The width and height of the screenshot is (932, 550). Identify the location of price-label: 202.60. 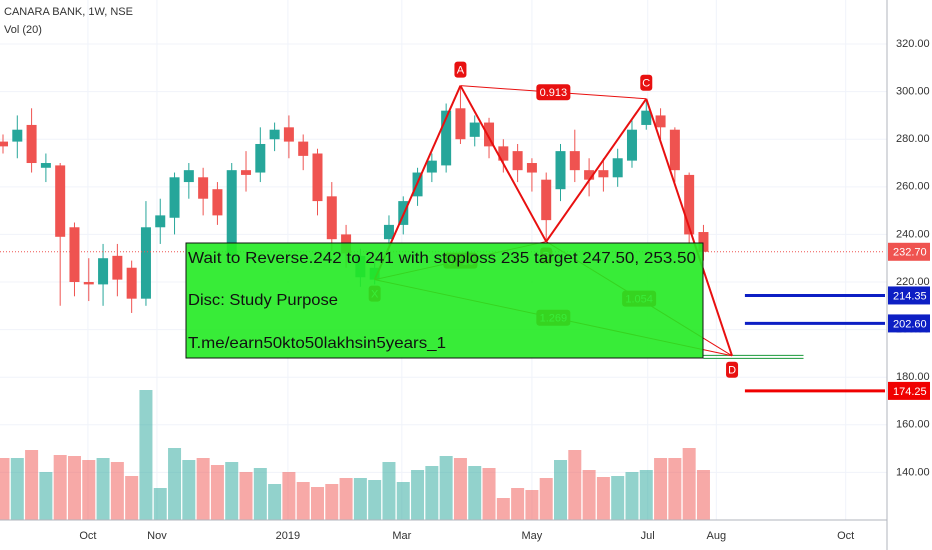
(910, 324).